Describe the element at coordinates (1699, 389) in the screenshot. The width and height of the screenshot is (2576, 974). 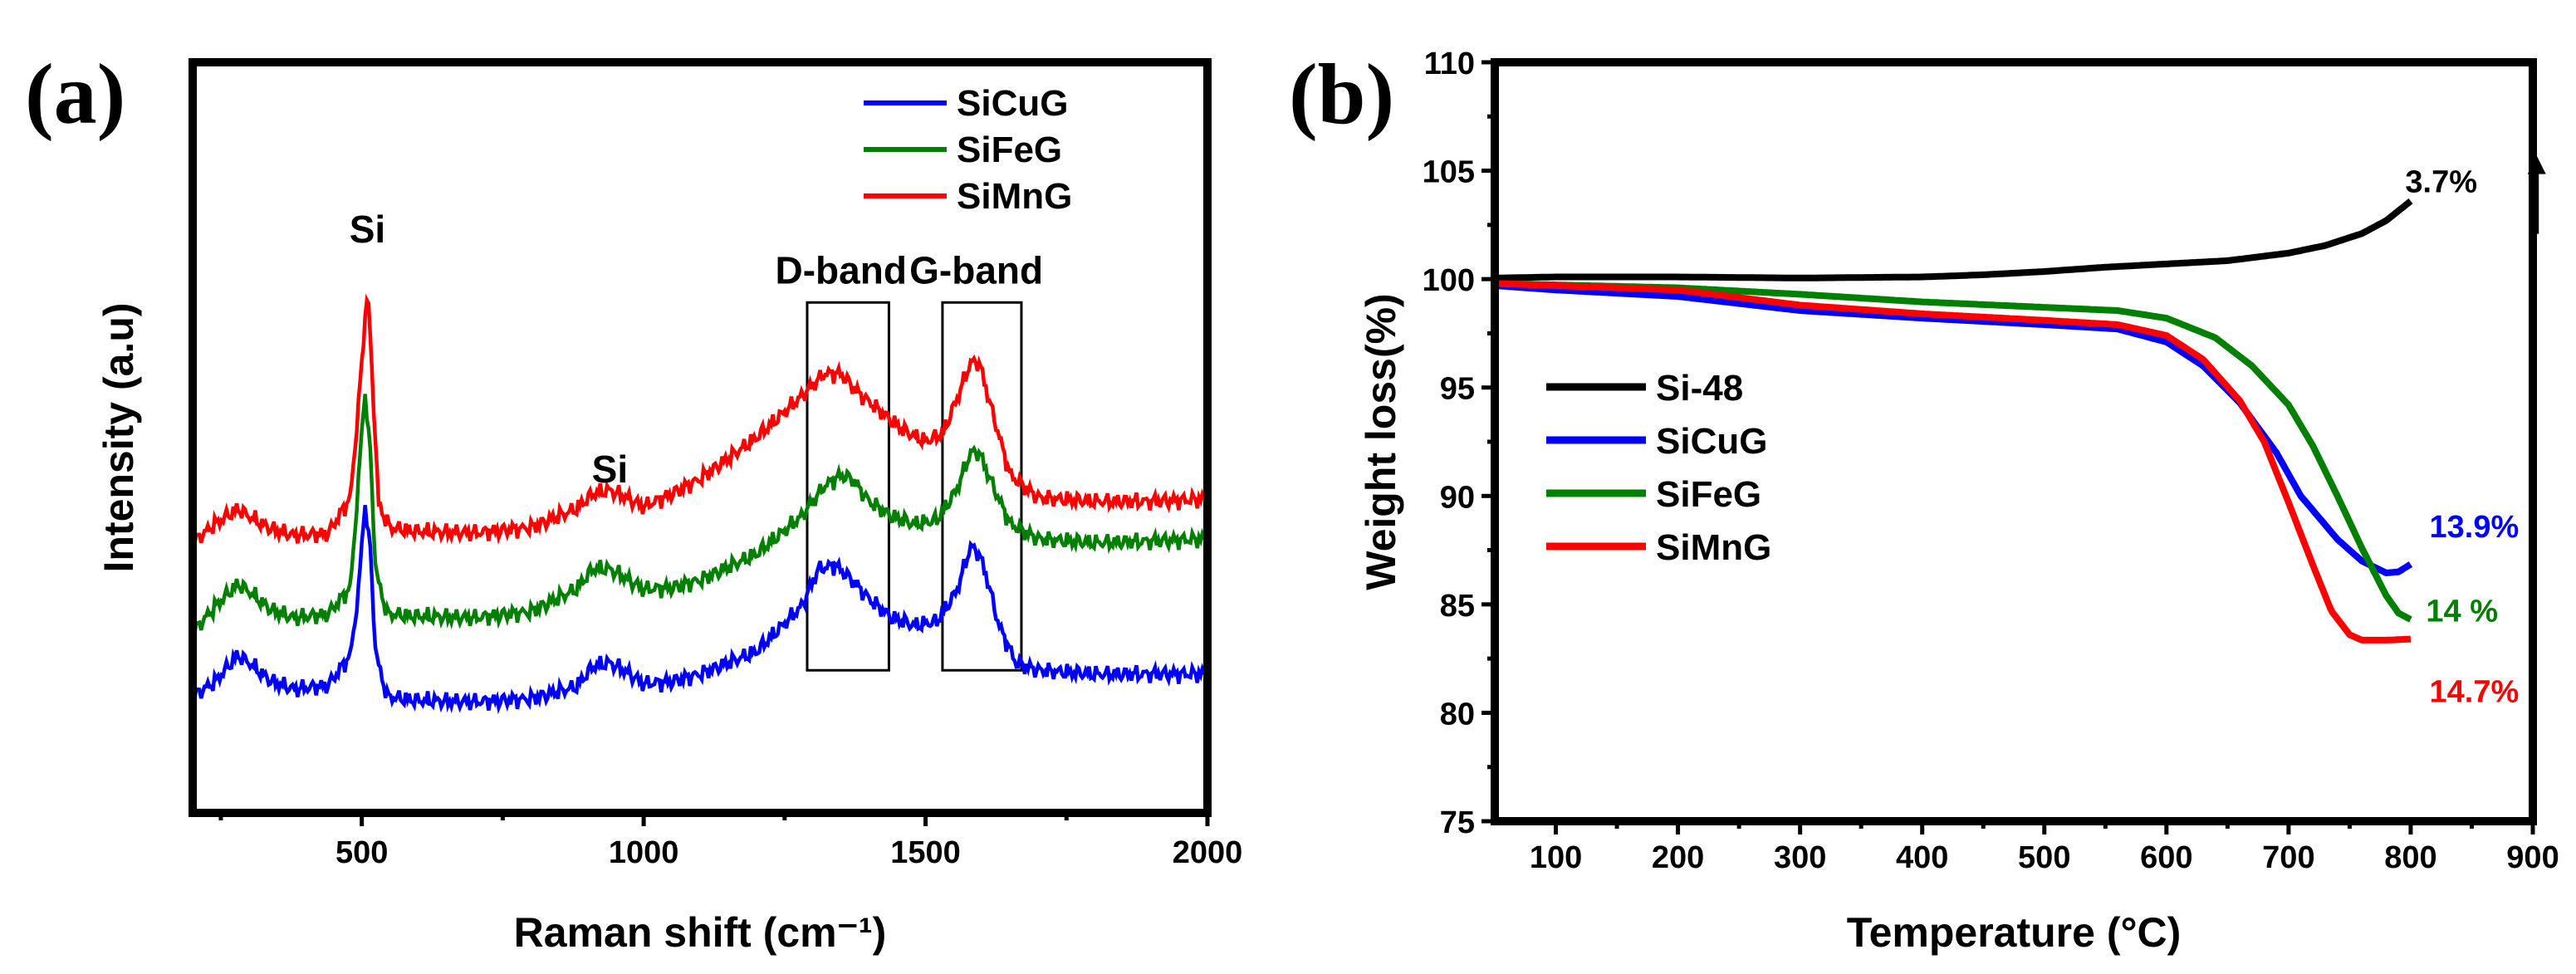
I see `legend-label-si-48: Si-48` at that location.